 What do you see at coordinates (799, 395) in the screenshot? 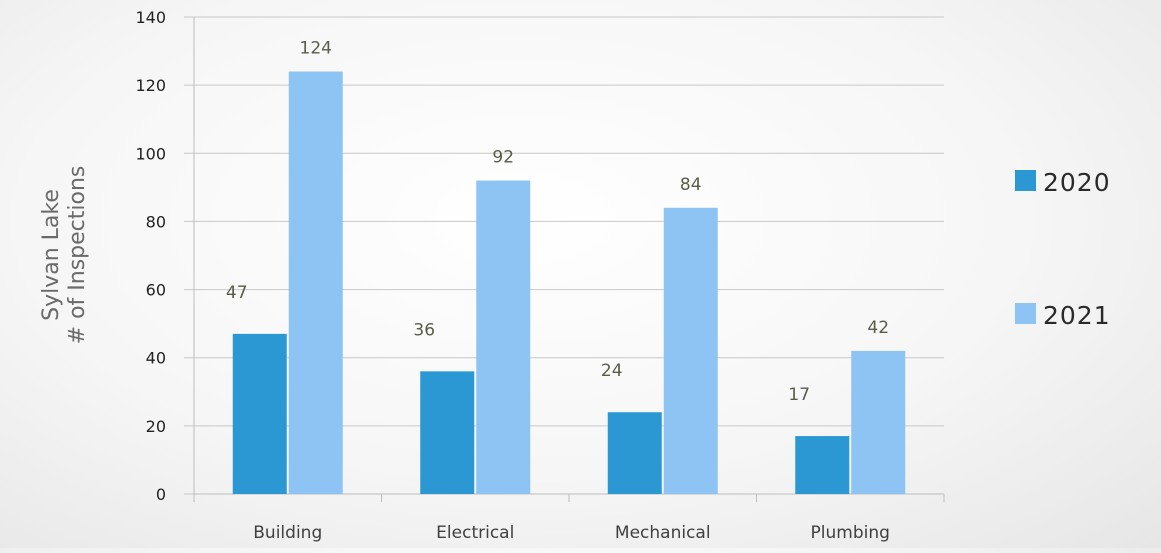
I see `data-label-2020-plumbing: 17` at bounding box center [799, 395].